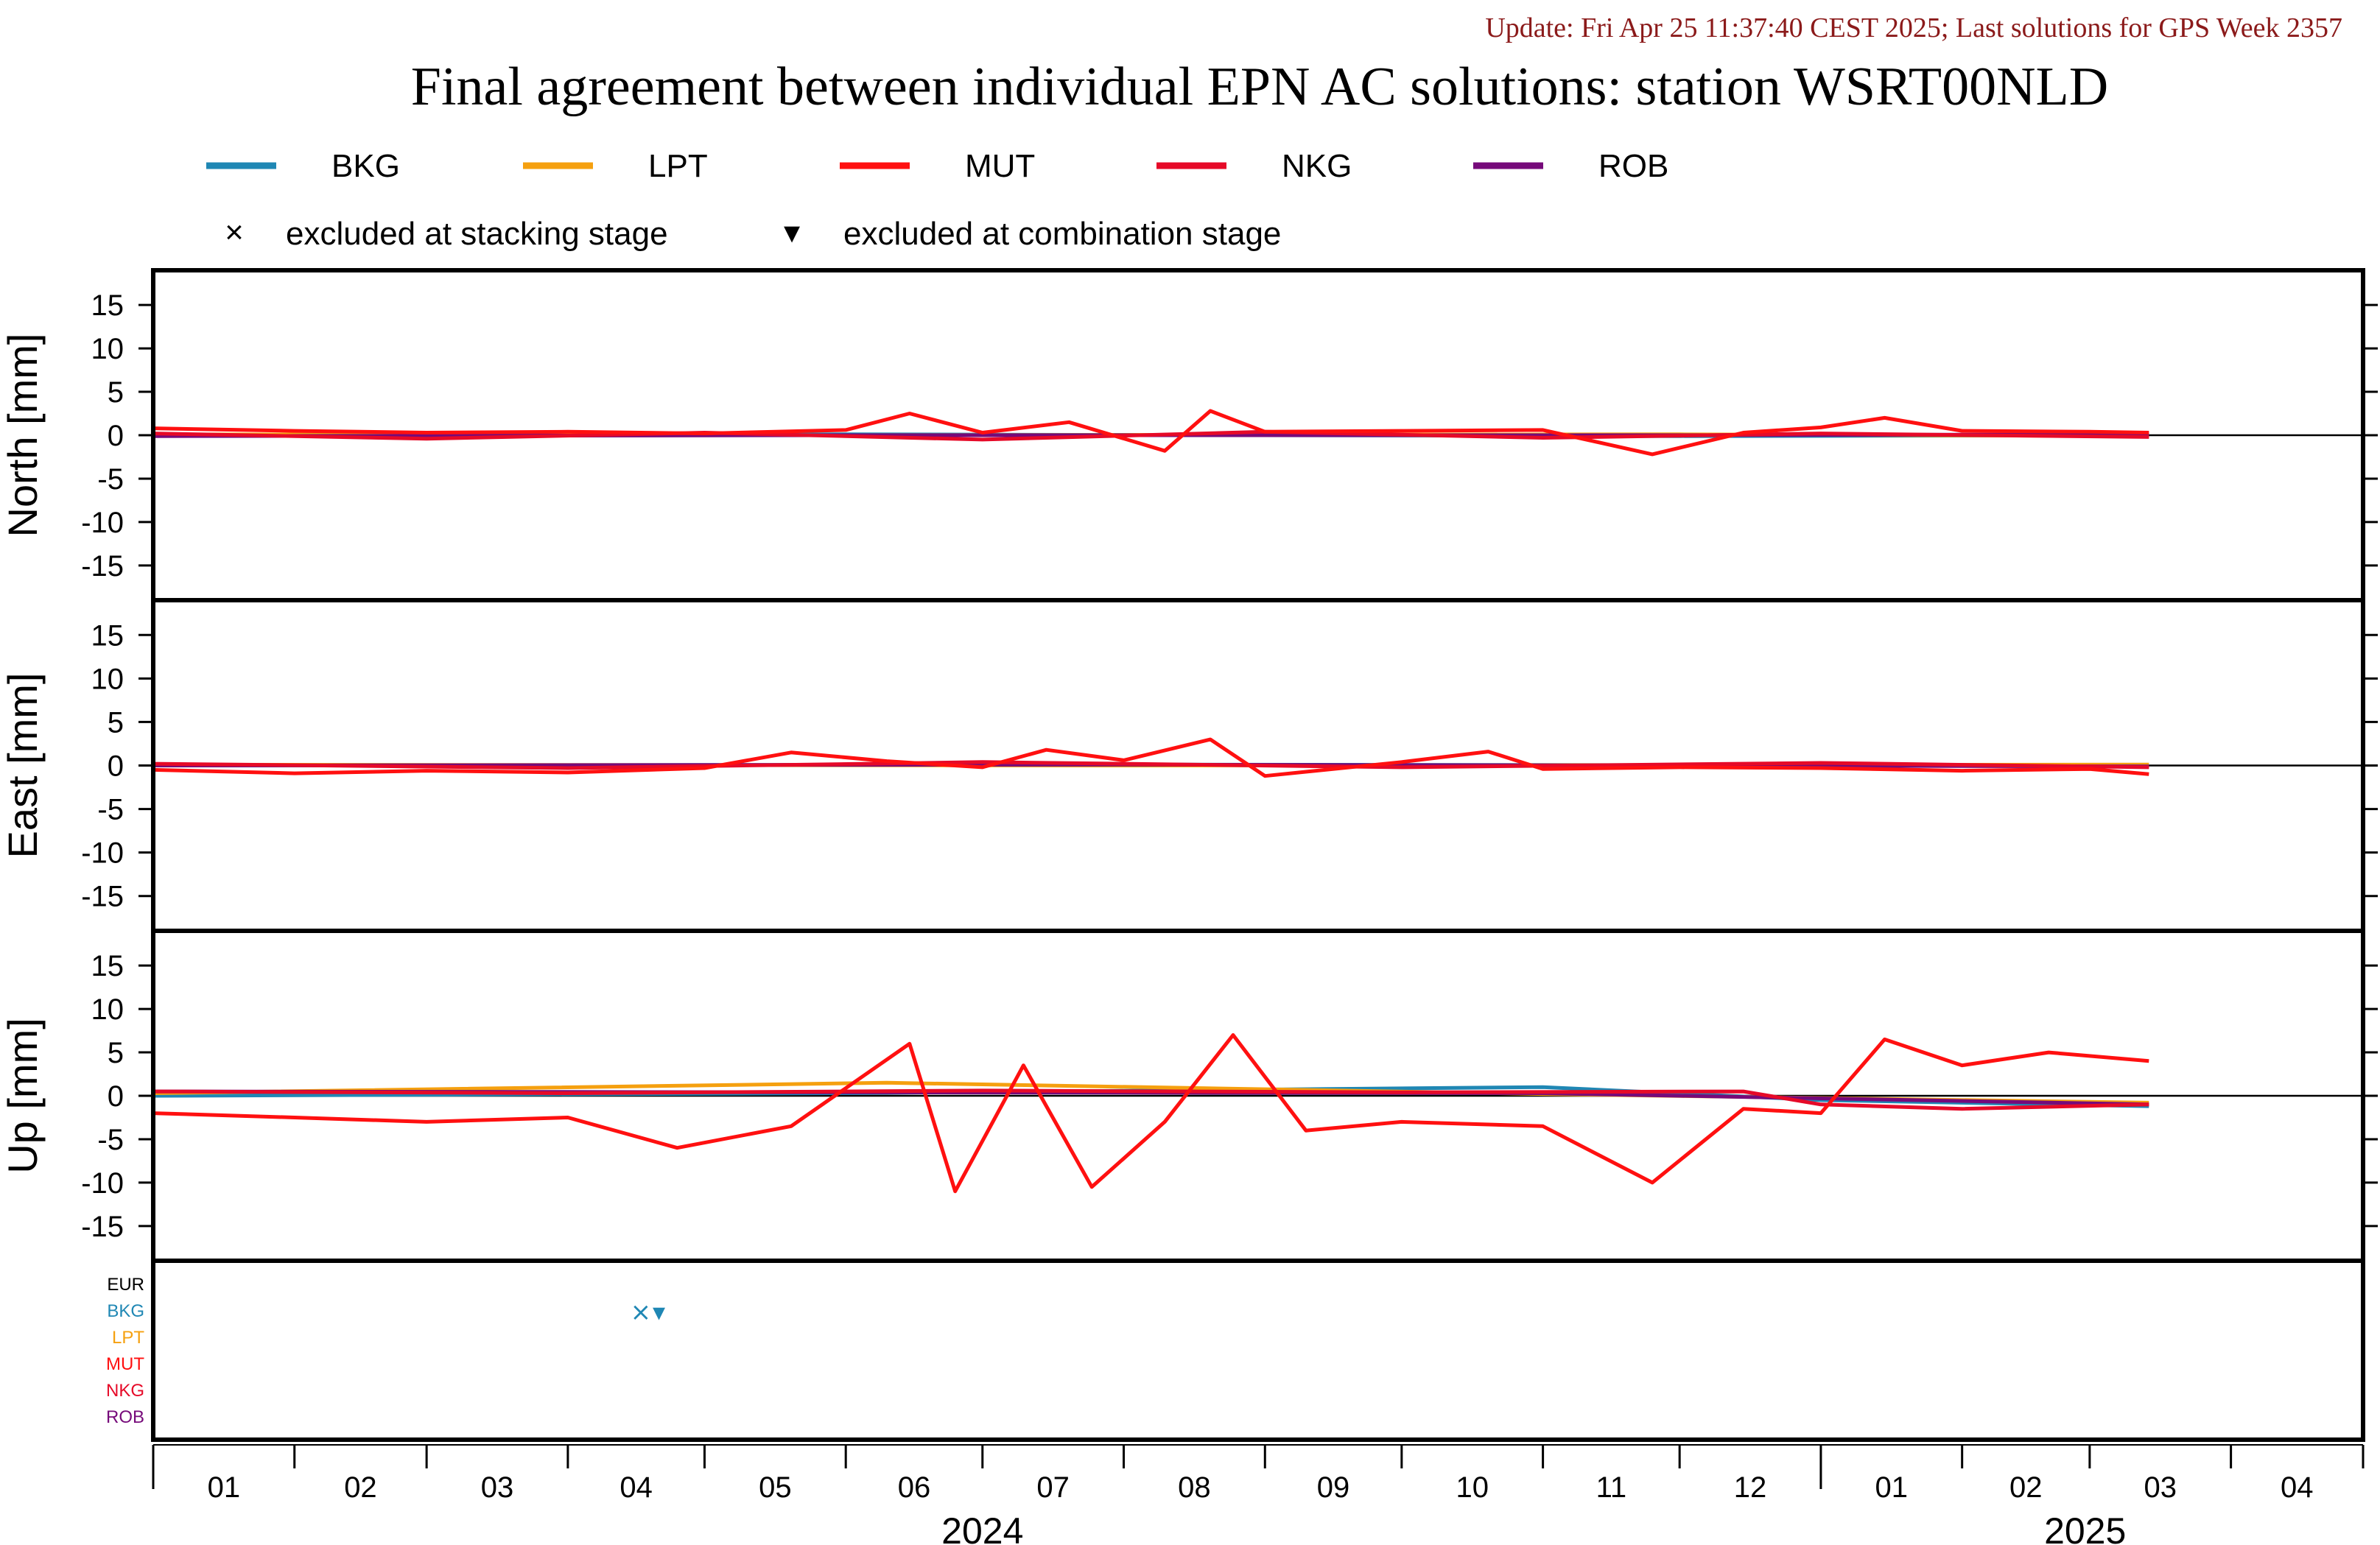 This screenshot has width=2380, height=1545. I want to click on legend-label-bkg: BKG, so click(365, 166).